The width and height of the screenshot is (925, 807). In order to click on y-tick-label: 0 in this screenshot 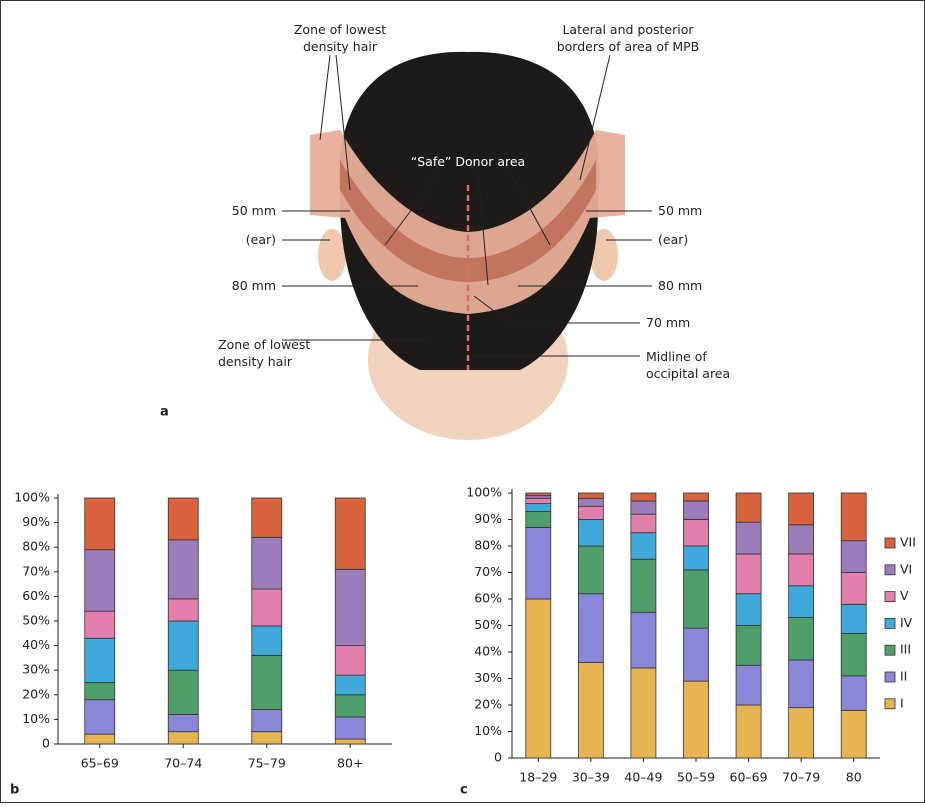, I will do `click(46, 743)`.